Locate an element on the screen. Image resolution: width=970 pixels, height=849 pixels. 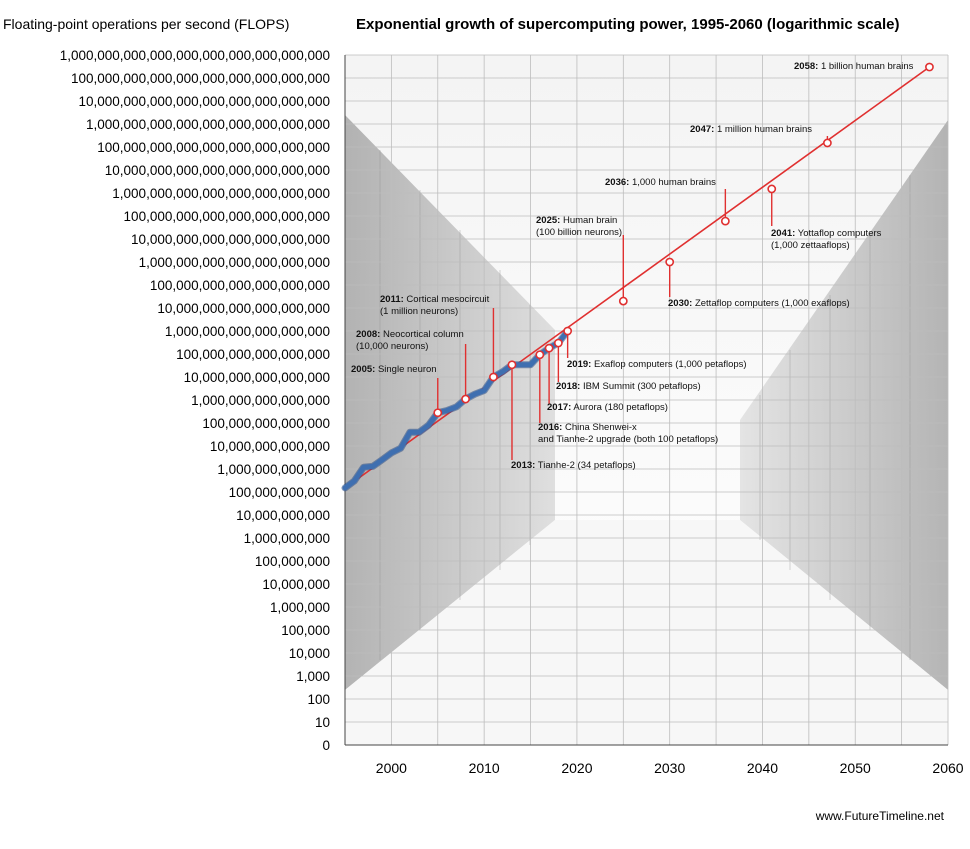
annotation-text: 1 billion human brains is located at coordinates (865, 66).